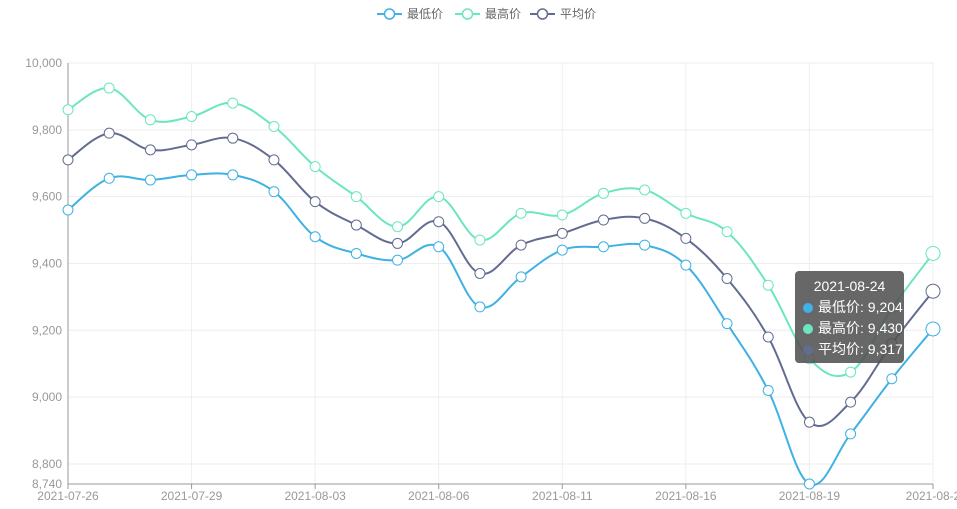 Image resolution: width=957 pixels, height=509 pixels. What do you see at coordinates (810, 496) in the screenshot?
I see `x-tick-label: 2021-08-19` at bounding box center [810, 496].